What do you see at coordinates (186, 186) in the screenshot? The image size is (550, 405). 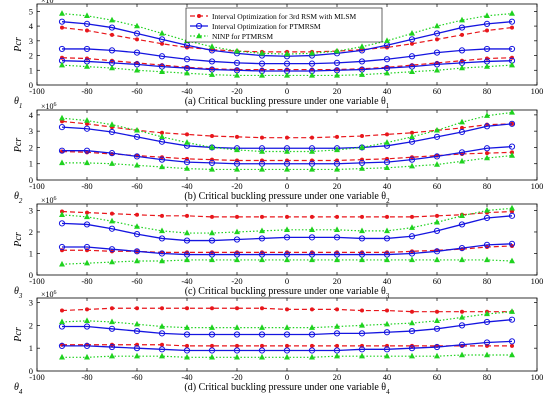 I see `x-tick-label: -40` at bounding box center [186, 186].